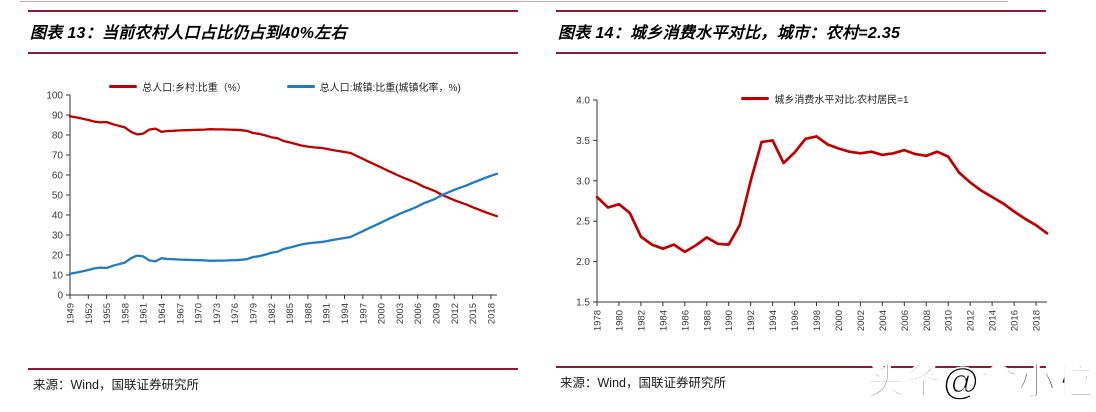  What do you see at coordinates (273, 11) in the screenshot?
I see `left-title-top-rule` at bounding box center [273, 11].